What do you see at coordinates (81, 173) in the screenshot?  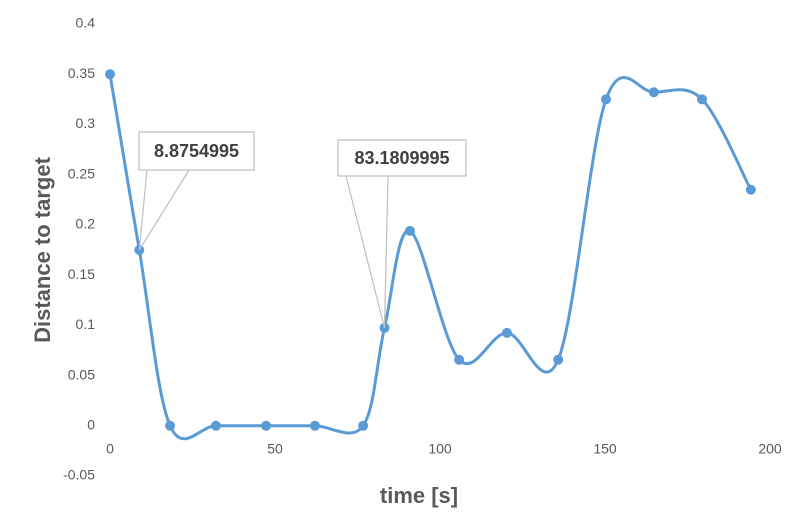 I see `y-tick-label: 0.25` at bounding box center [81, 173].